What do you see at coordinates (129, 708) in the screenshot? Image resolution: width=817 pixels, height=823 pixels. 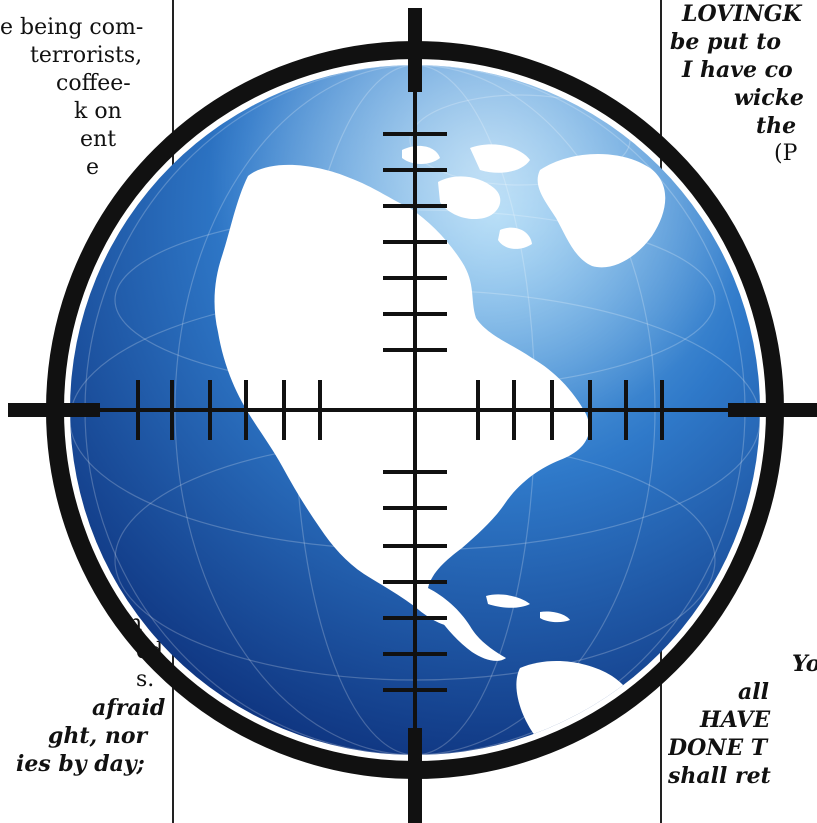 I see `italic-text-line: afraid` at bounding box center [129, 708].